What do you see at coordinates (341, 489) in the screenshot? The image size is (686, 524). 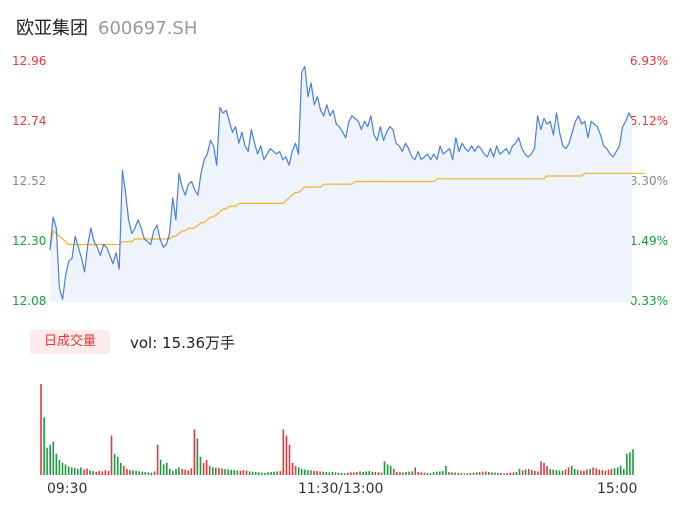 I see `x-tick-label: 11:30/13:00` at bounding box center [341, 489].